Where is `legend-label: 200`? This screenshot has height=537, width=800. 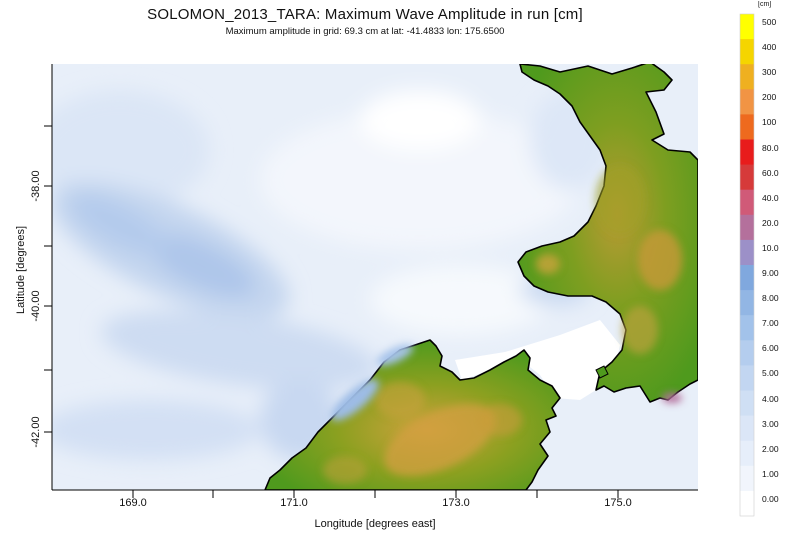 legend-label: 200 is located at coordinates (769, 97).